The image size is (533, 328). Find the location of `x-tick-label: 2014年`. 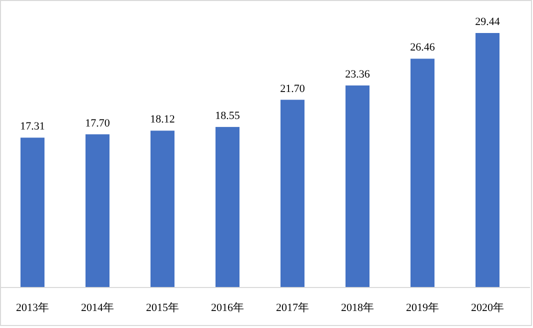

x-tick-label: 2014年 is located at coordinates (97, 308).